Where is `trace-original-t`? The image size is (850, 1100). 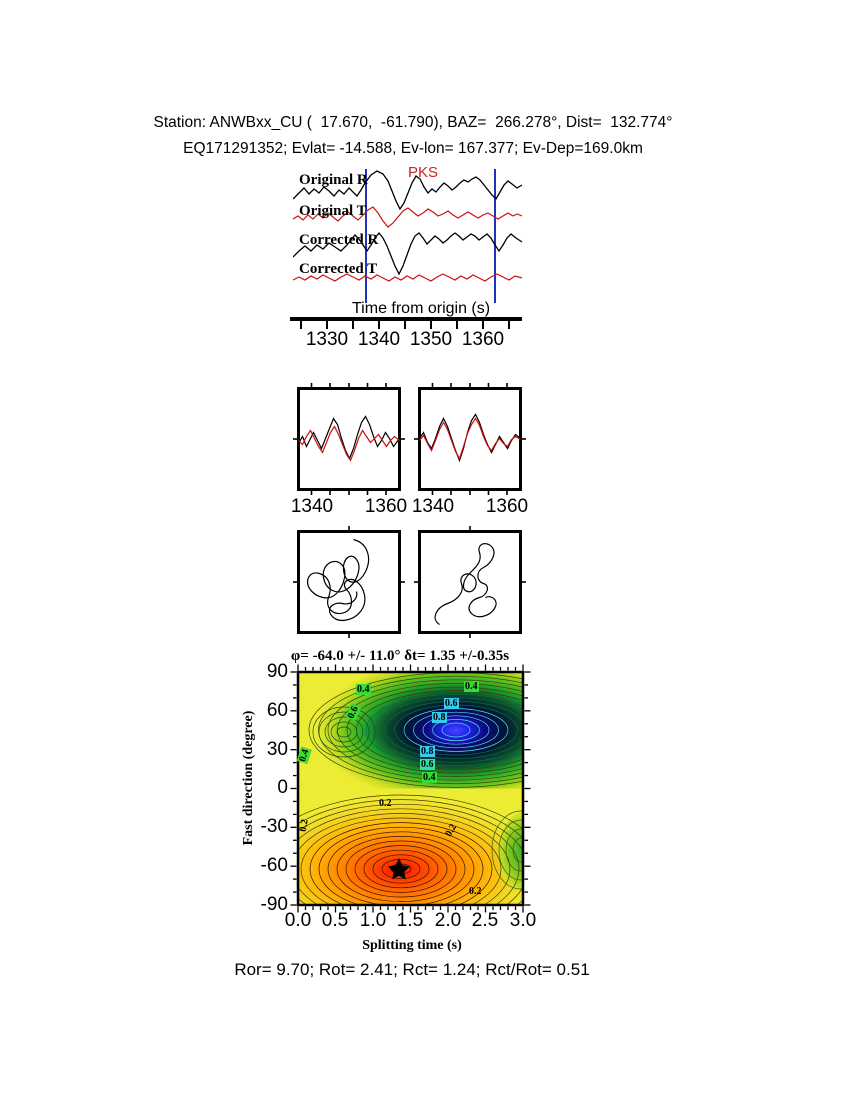
trace-original-t is located at coordinates (408, 217).